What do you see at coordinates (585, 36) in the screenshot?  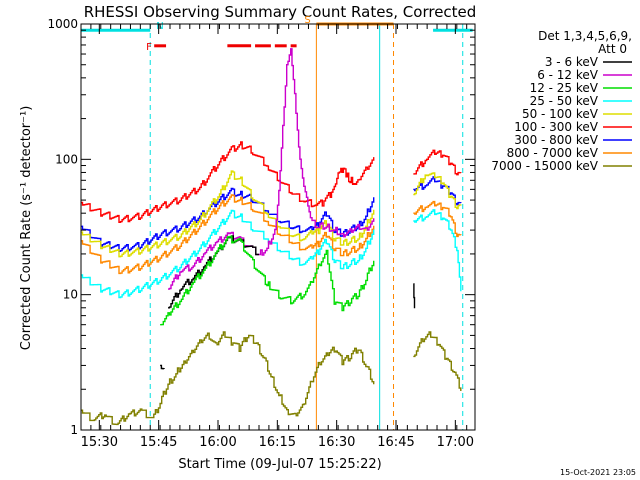 I see `legend-header-detectors: Det 1,3,4,5,6,9,` at bounding box center [585, 36].